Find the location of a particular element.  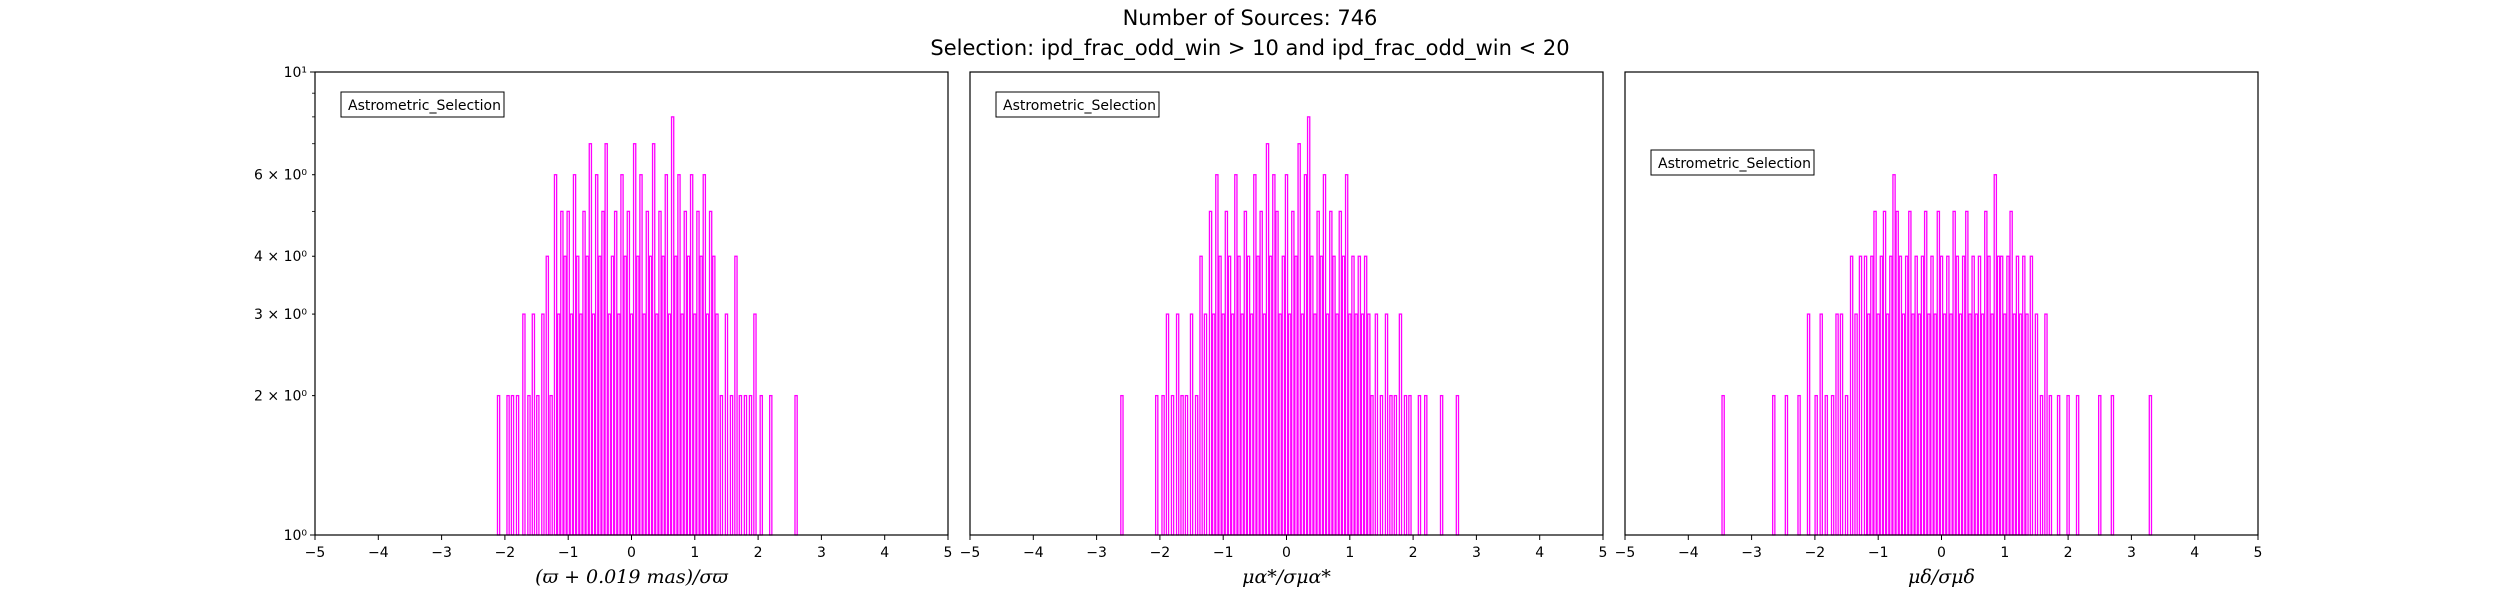

y-tick-label: 6 × 10⁰ is located at coordinates (280, 176).